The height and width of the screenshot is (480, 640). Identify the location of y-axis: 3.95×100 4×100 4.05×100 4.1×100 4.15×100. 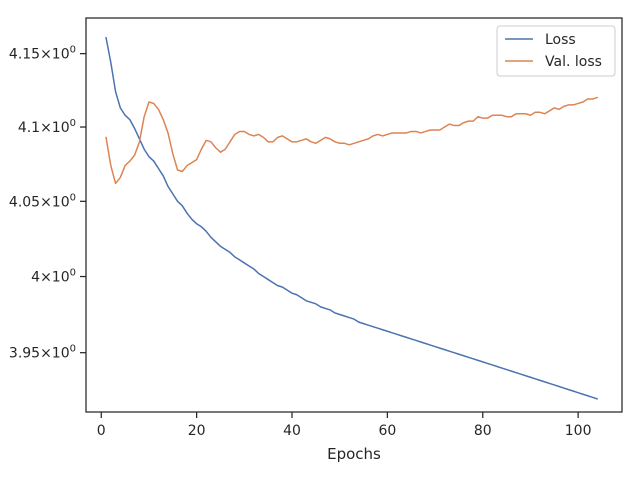
(47, 203).